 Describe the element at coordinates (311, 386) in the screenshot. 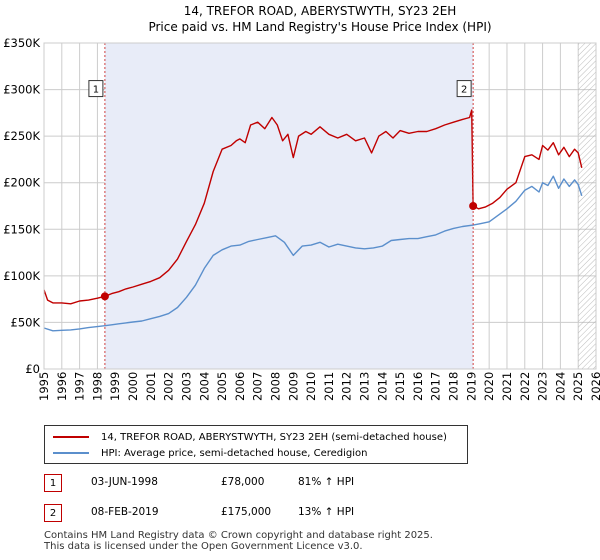

I see `x-tick-label: 2010` at that location.